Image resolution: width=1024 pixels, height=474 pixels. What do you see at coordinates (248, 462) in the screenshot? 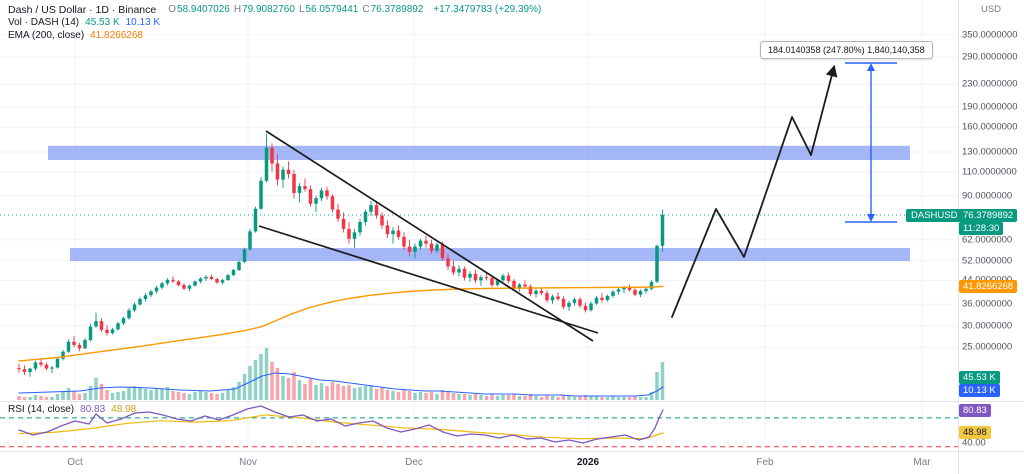
I see `time-label: Nov` at bounding box center [248, 462].